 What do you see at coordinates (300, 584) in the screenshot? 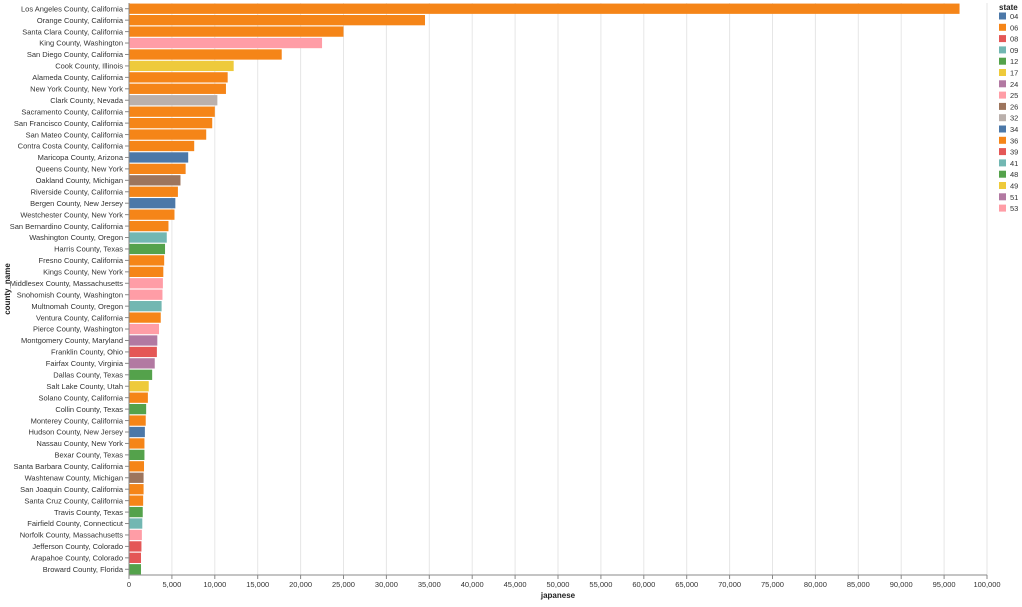
I see `x-tick-label: 20,000` at bounding box center [300, 584].